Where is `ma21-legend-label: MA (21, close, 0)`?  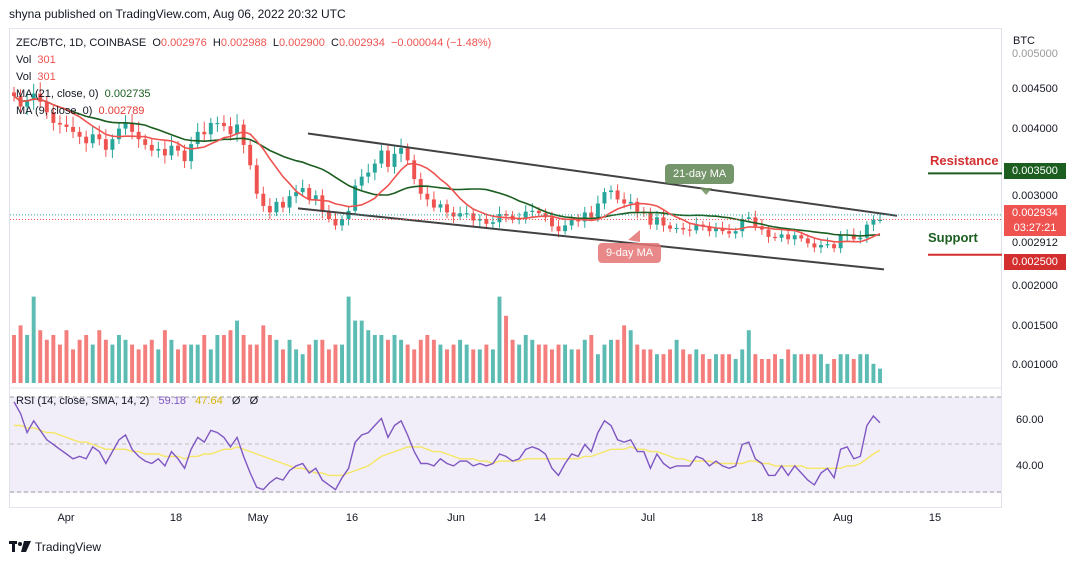
ma21-legend-label: MA (21, close, 0) is located at coordinates (57, 94).